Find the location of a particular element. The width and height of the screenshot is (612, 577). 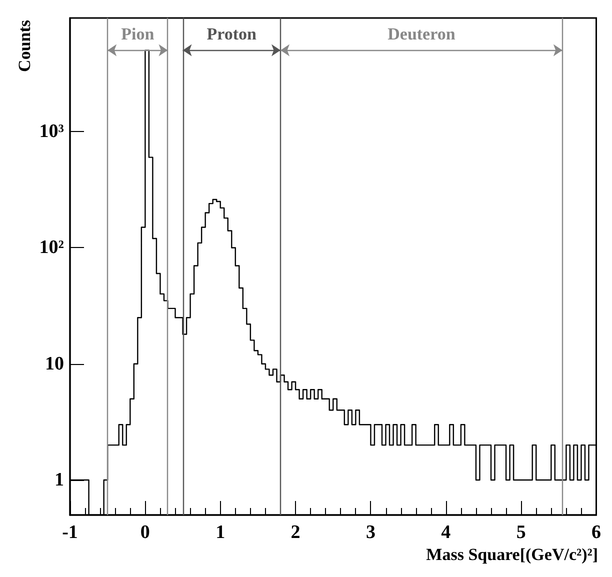

y-axis-title: Counts is located at coordinates (24, 46).